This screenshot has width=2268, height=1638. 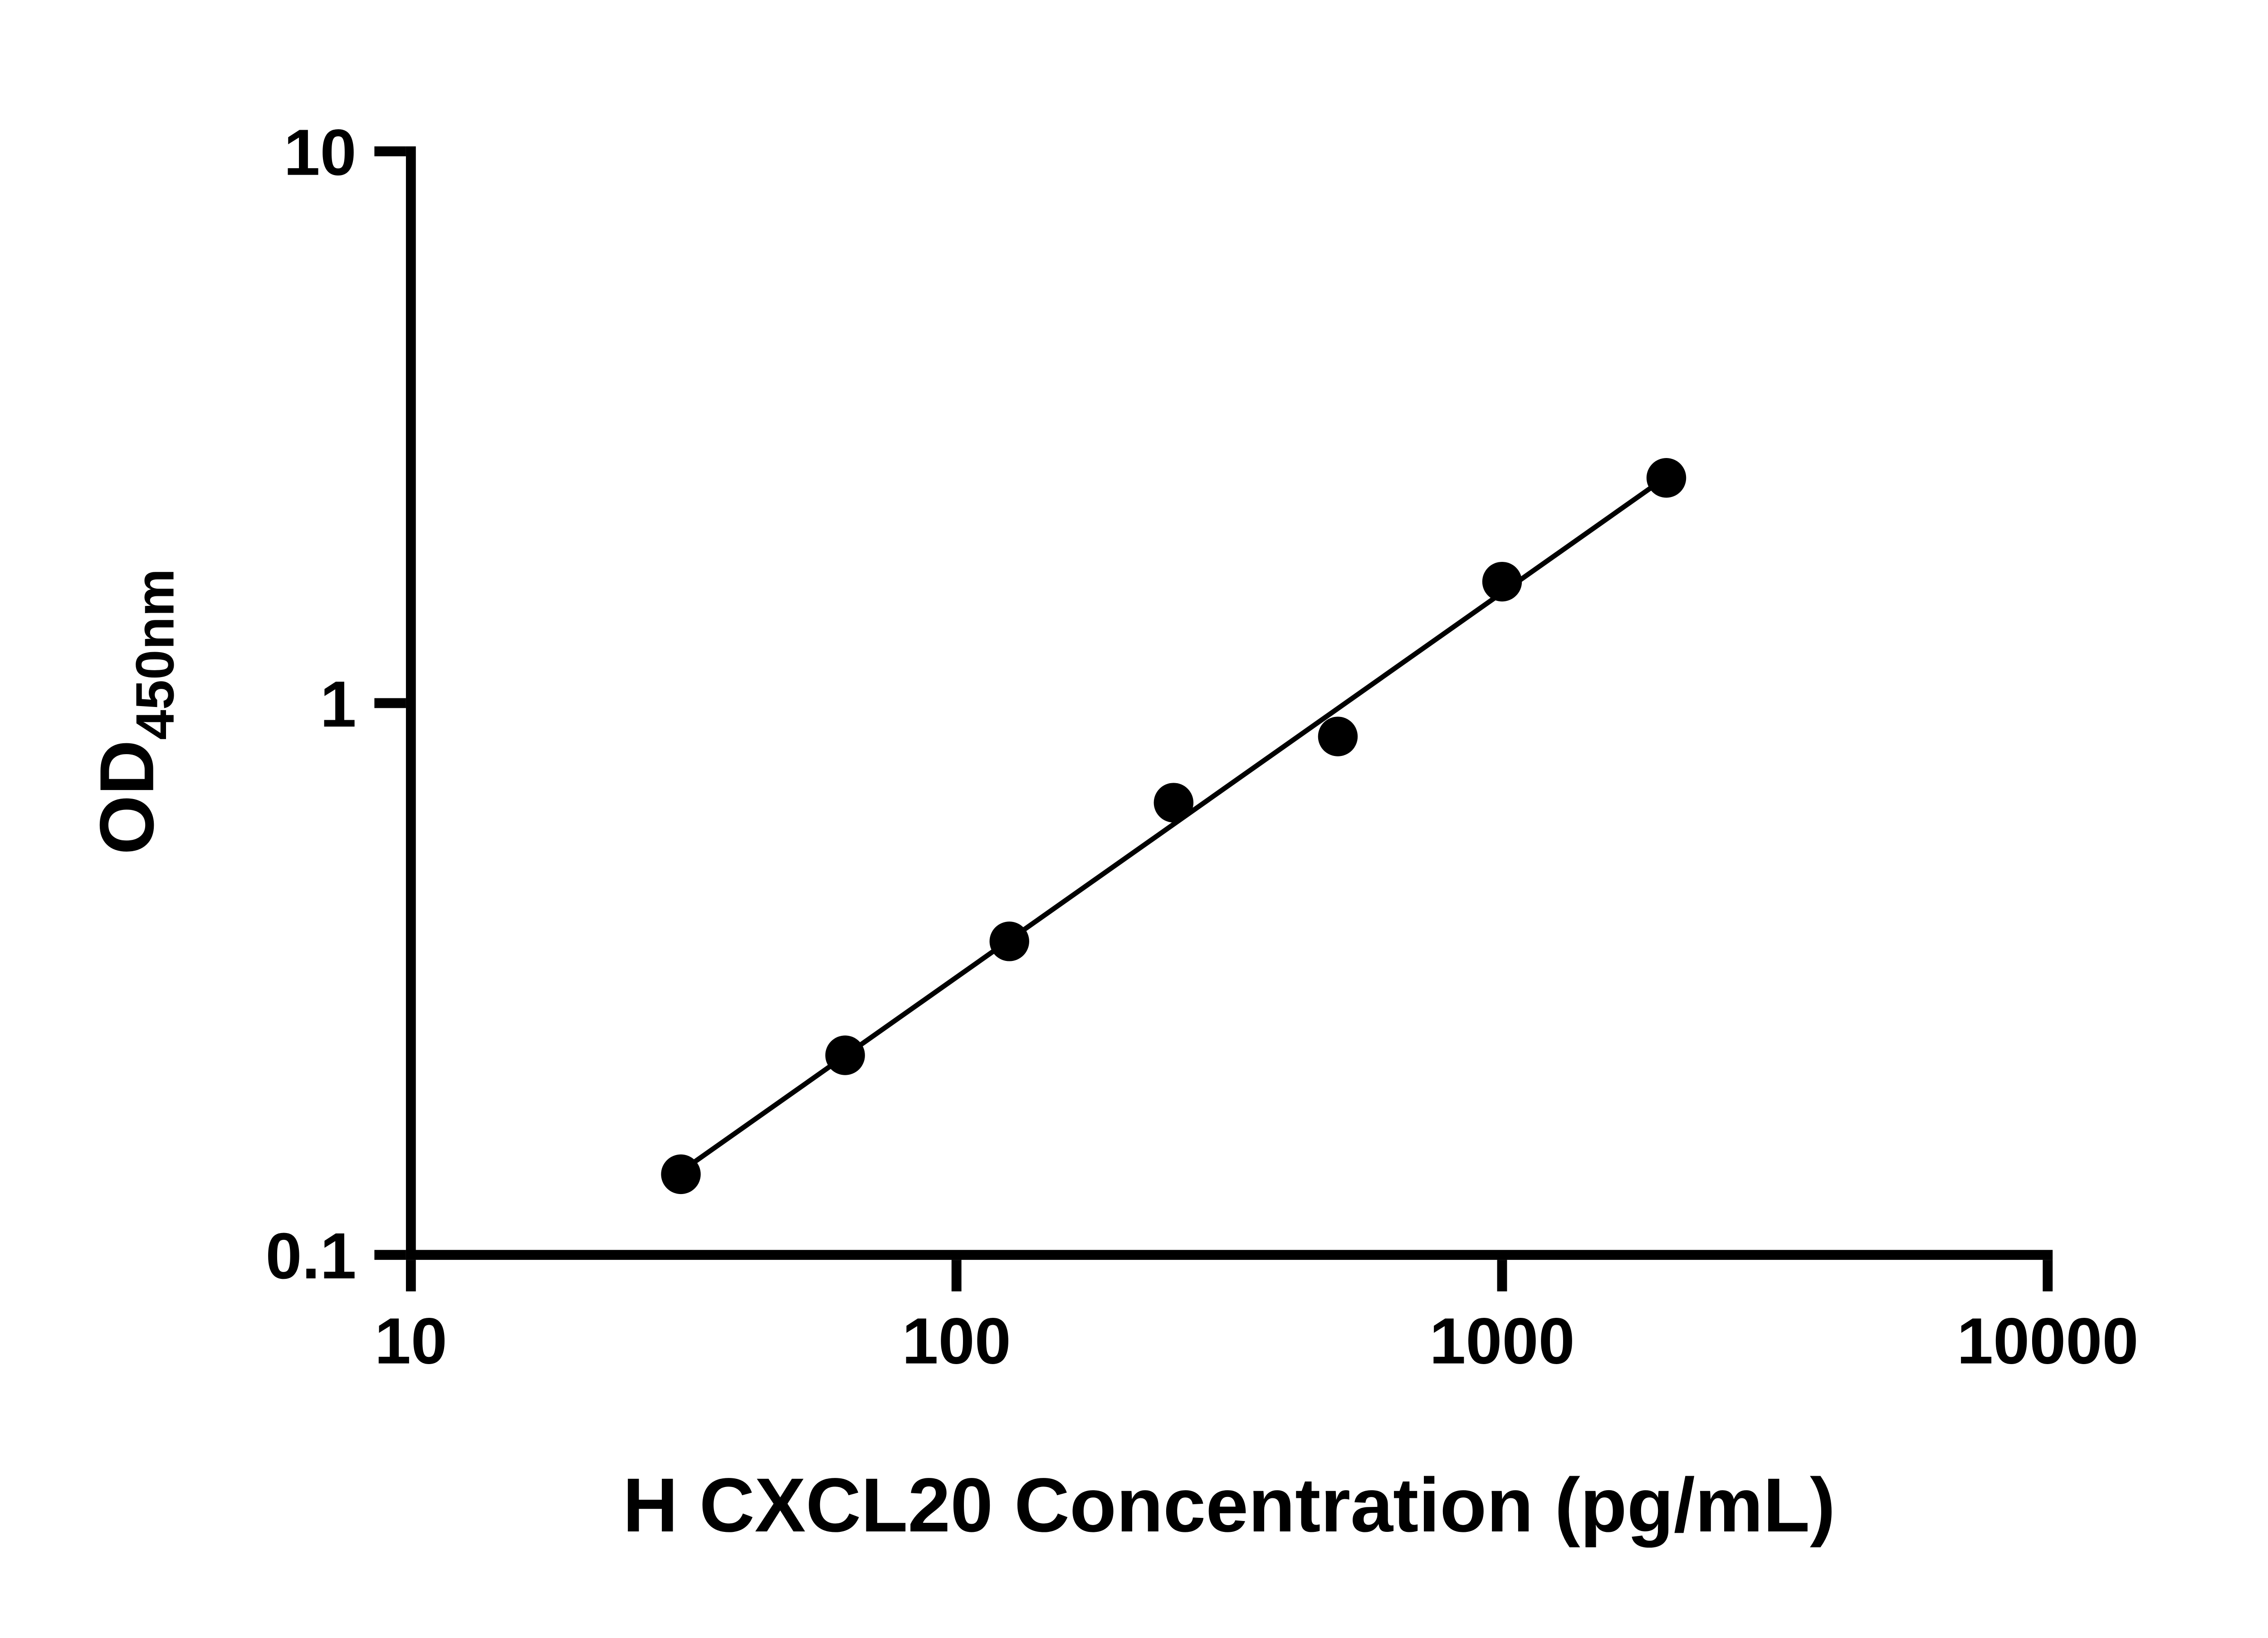 What do you see at coordinates (320, 152) in the screenshot?
I see `y-tick-label: 10` at bounding box center [320, 152].